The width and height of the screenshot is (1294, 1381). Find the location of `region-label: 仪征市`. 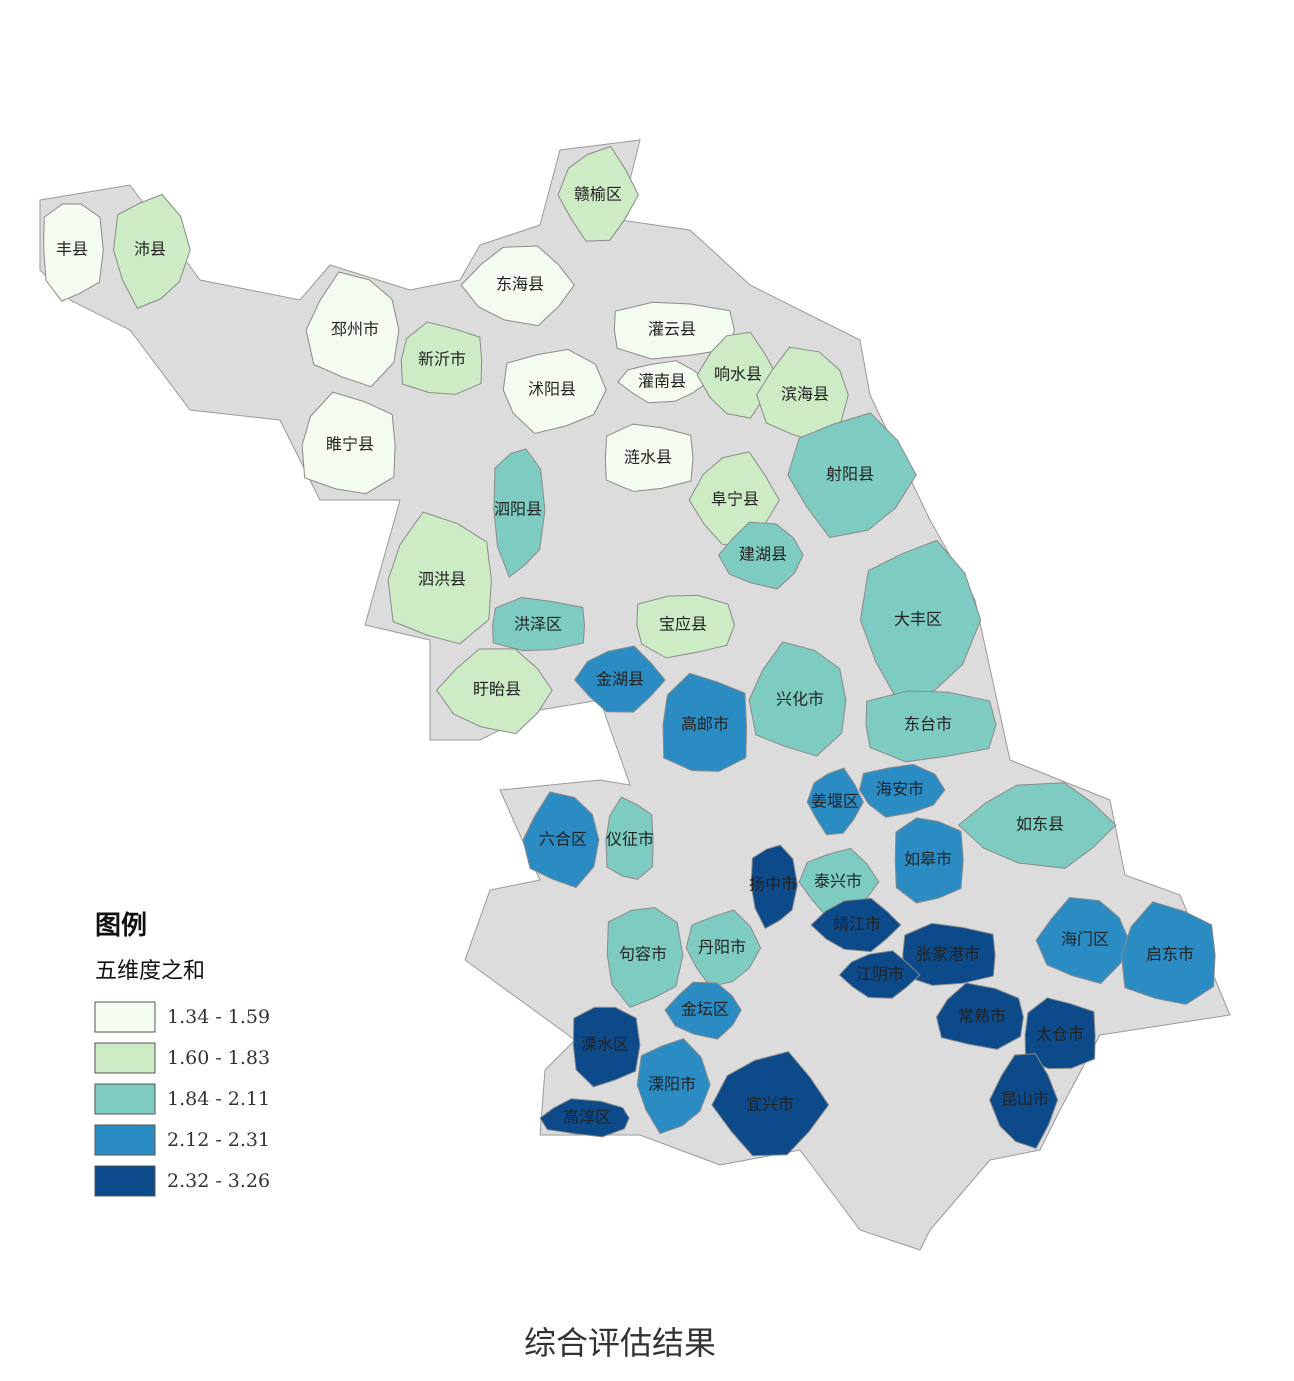

region-label: 仪征市 is located at coordinates (630, 839).